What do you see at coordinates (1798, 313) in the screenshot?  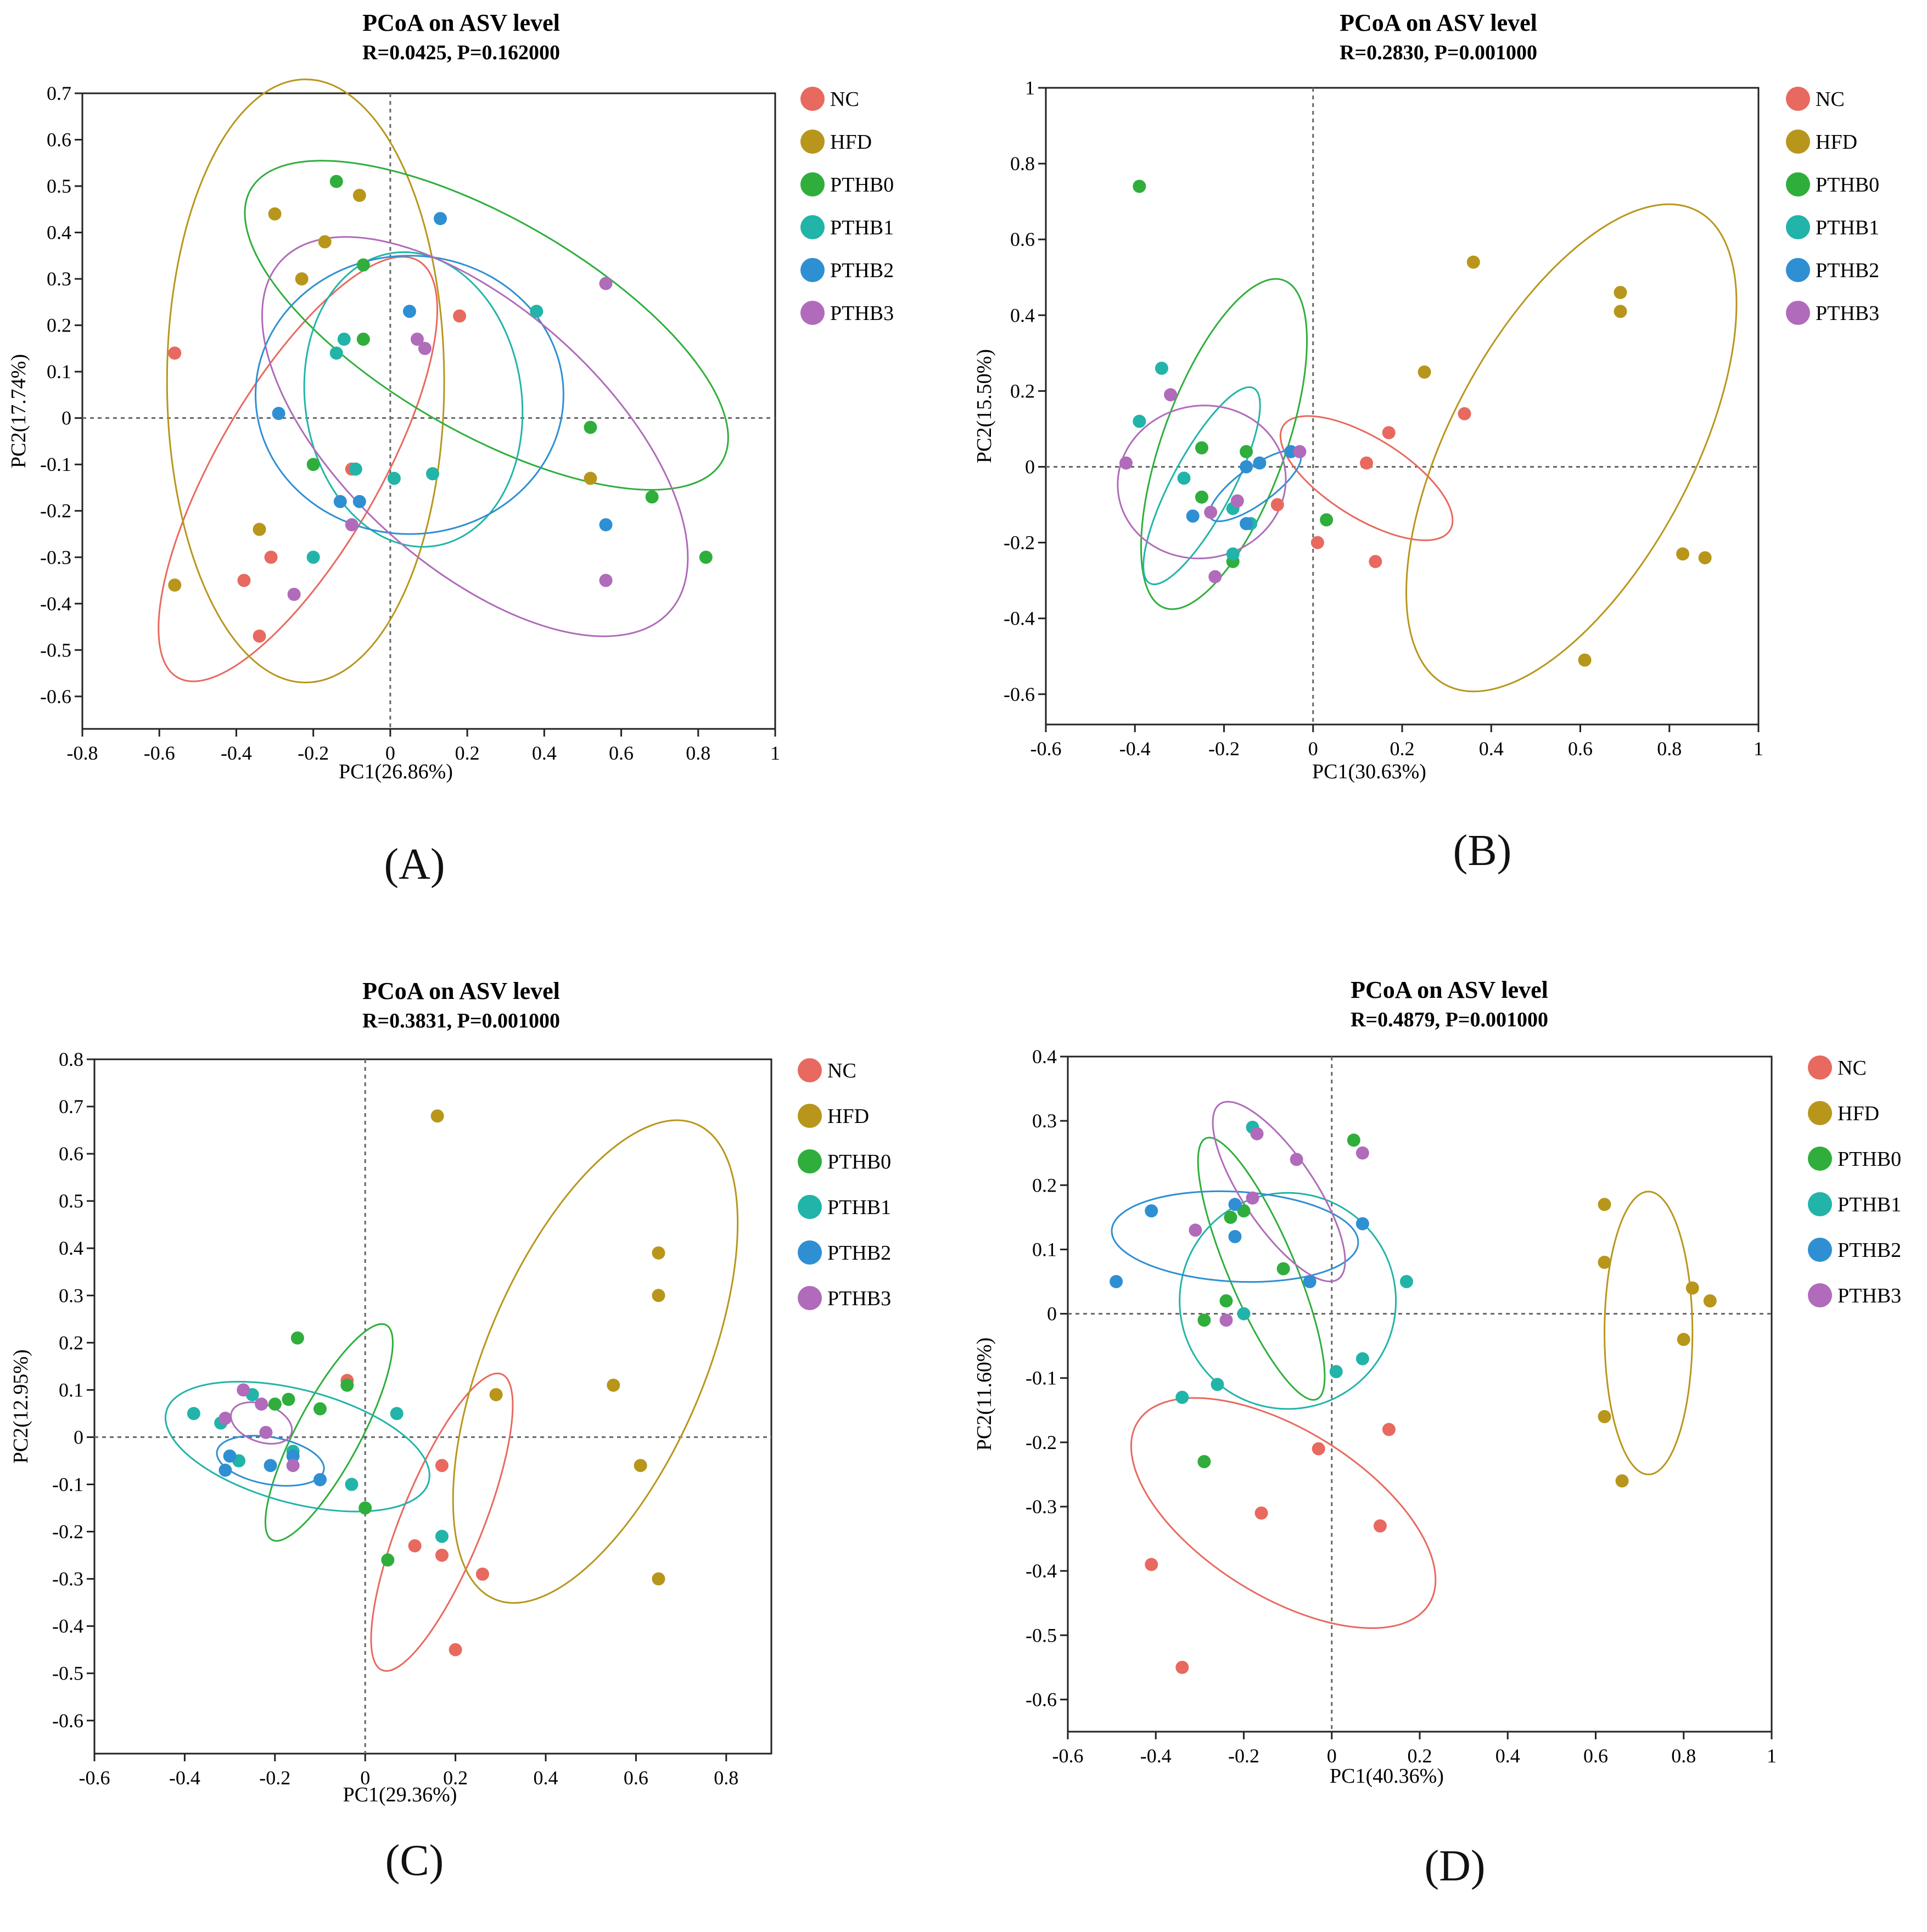 I see `legend-marker-pthb3` at bounding box center [1798, 313].